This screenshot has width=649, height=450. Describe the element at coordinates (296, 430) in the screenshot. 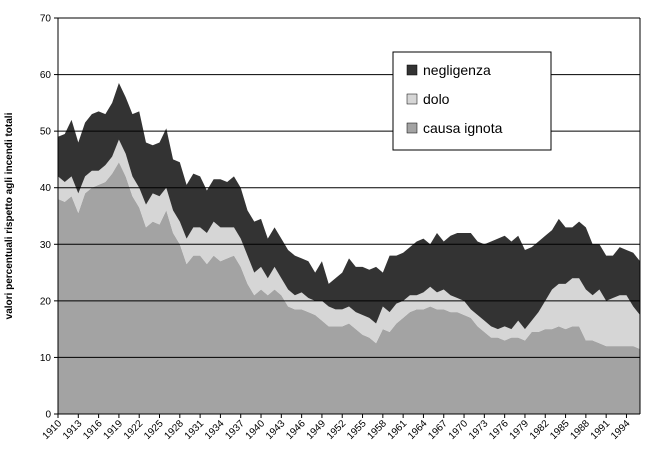

I see `x-tick-label: 1946` at that location.